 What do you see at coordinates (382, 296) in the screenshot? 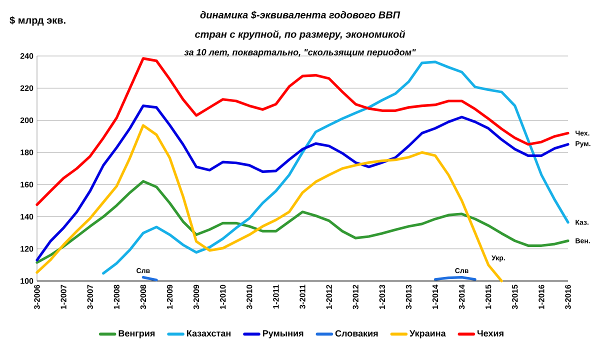
I see `x-tick-label: 1-2013` at bounding box center [382, 296].